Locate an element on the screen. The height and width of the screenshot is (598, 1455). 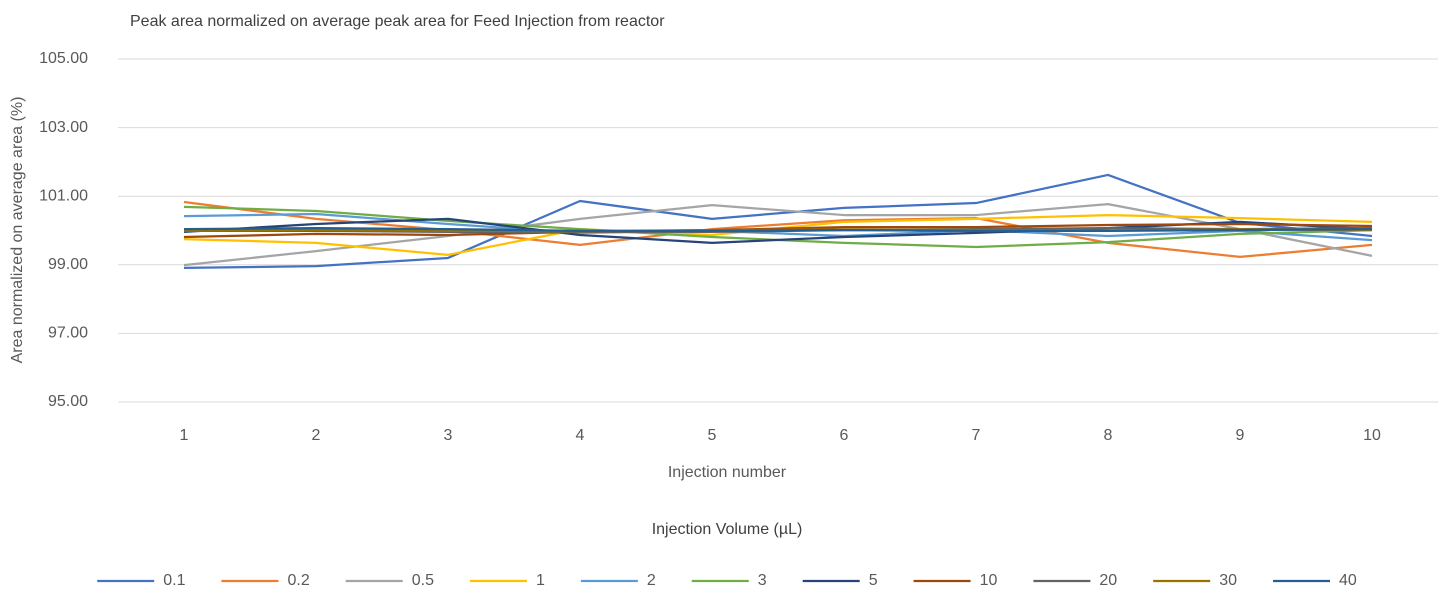
legend-label: 40 is located at coordinates (1348, 580).